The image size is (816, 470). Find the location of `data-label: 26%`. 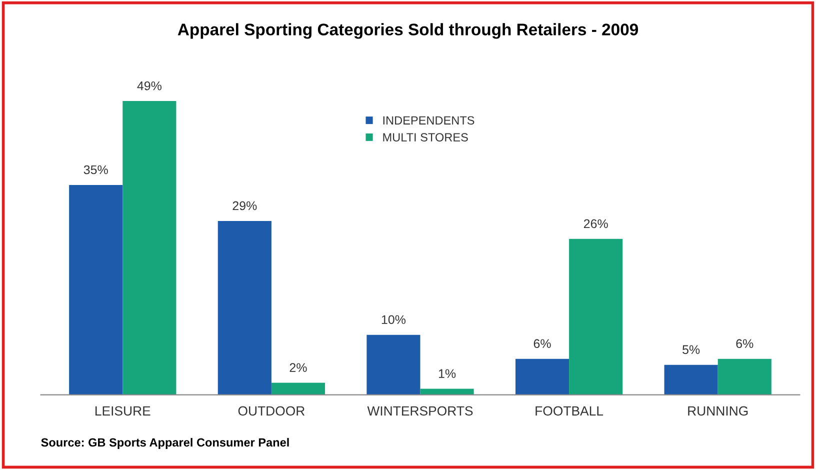

data-label: 26% is located at coordinates (596, 223).